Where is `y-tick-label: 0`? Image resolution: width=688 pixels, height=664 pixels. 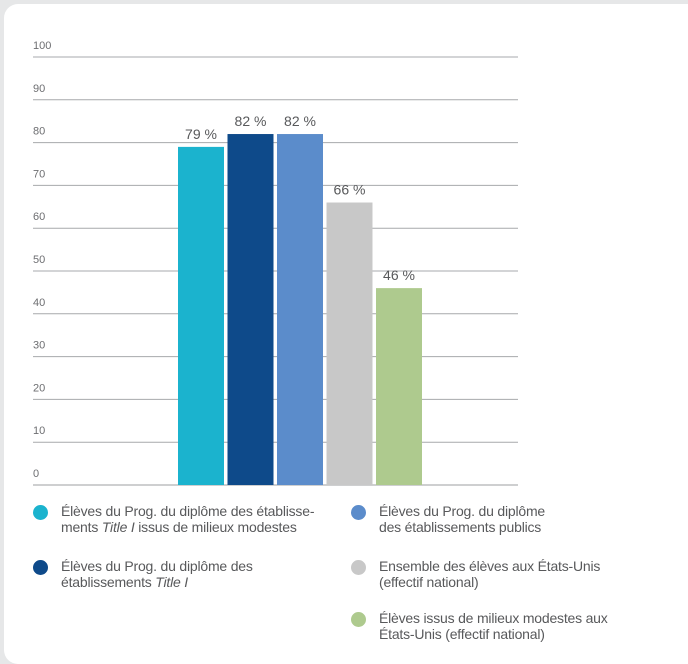
y-tick-label: 0 is located at coordinates (36, 474).